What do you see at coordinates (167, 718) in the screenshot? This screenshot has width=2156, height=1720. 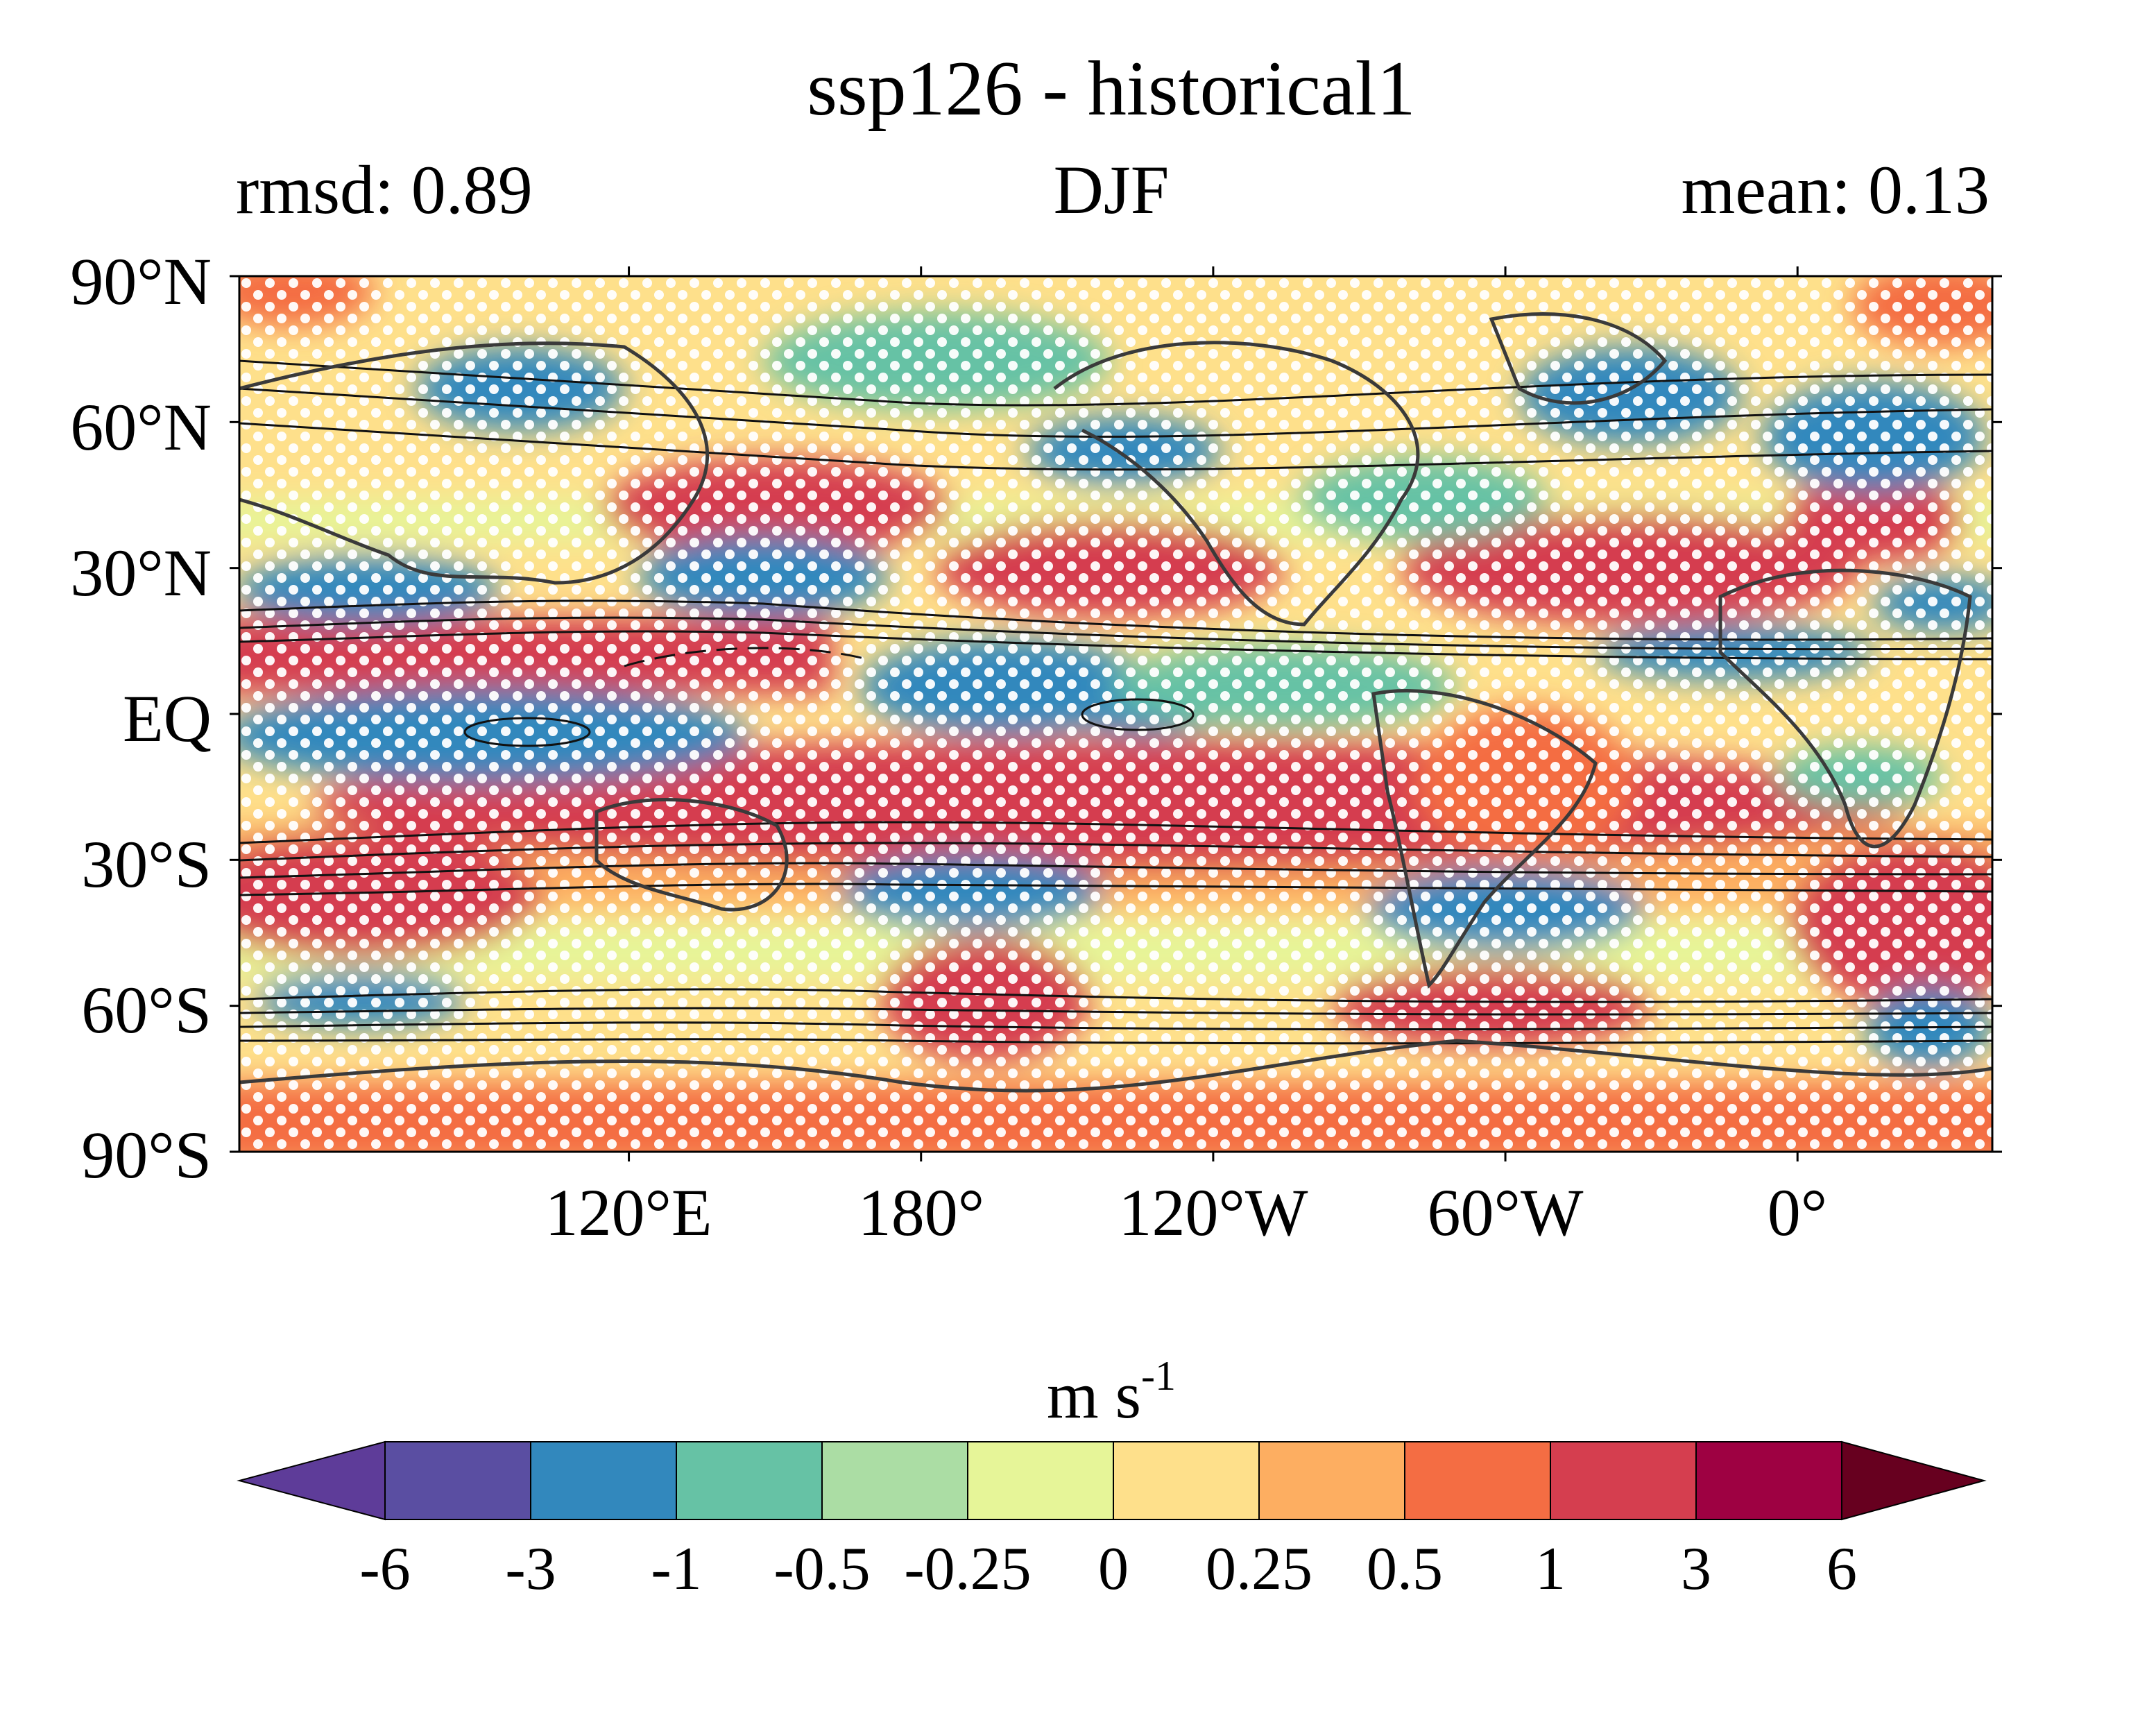 I see `lat-label-eq: EQ` at bounding box center [167, 718].